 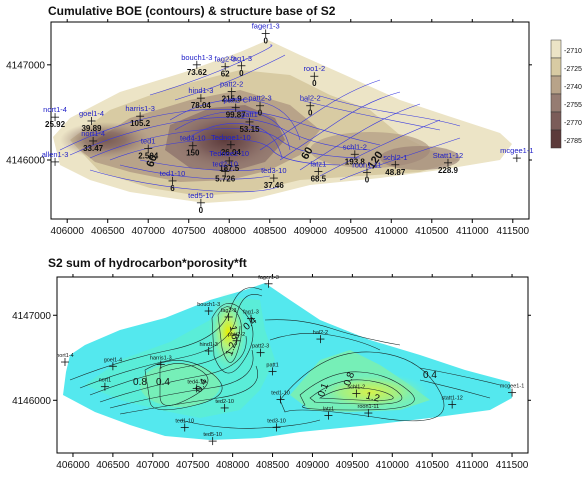 What do you see at coordinates (229, 311) in the screenshot?
I see `well-name: fag2-3` at bounding box center [229, 311].